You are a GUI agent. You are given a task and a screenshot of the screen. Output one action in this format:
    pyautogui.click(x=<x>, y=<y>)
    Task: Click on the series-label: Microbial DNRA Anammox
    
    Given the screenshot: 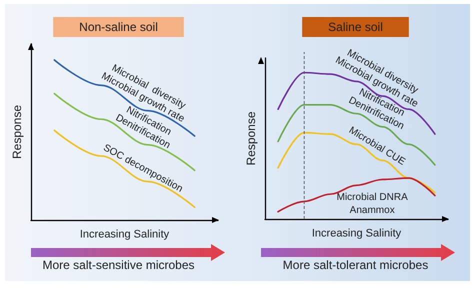 What is the action you would take?
    pyautogui.click(x=372, y=204)
    